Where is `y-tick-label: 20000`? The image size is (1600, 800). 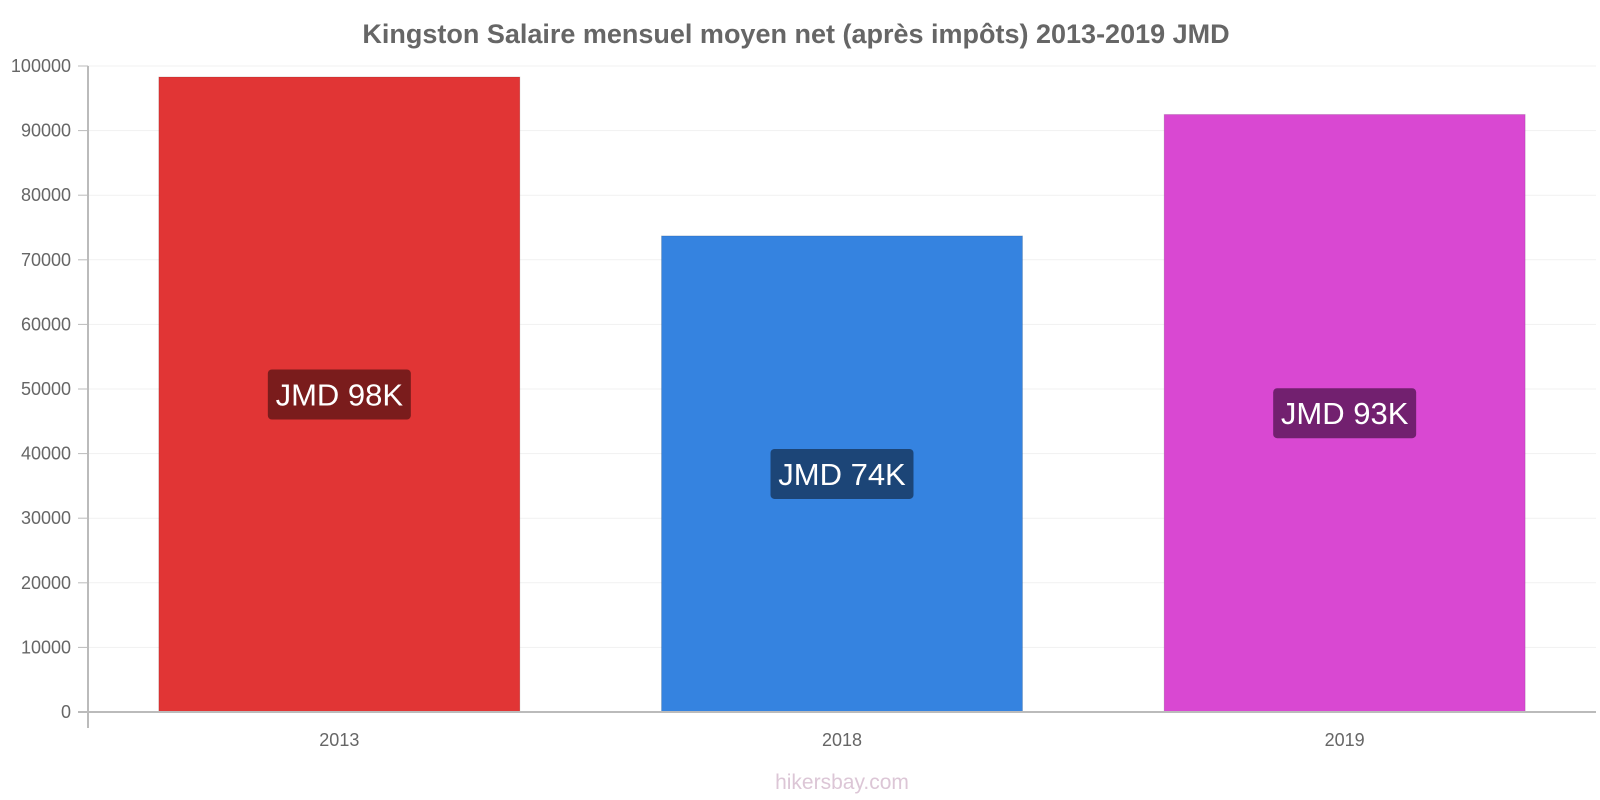 y-tick-label: 20000 is located at coordinates (46, 583).